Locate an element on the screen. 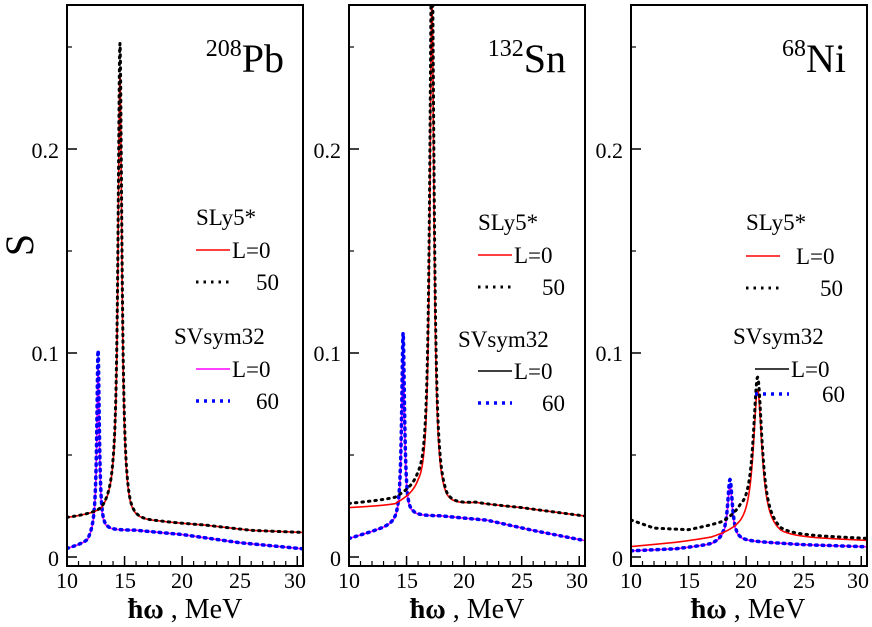 The image size is (872, 627). element-symbol: Sn is located at coordinates (545, 58).